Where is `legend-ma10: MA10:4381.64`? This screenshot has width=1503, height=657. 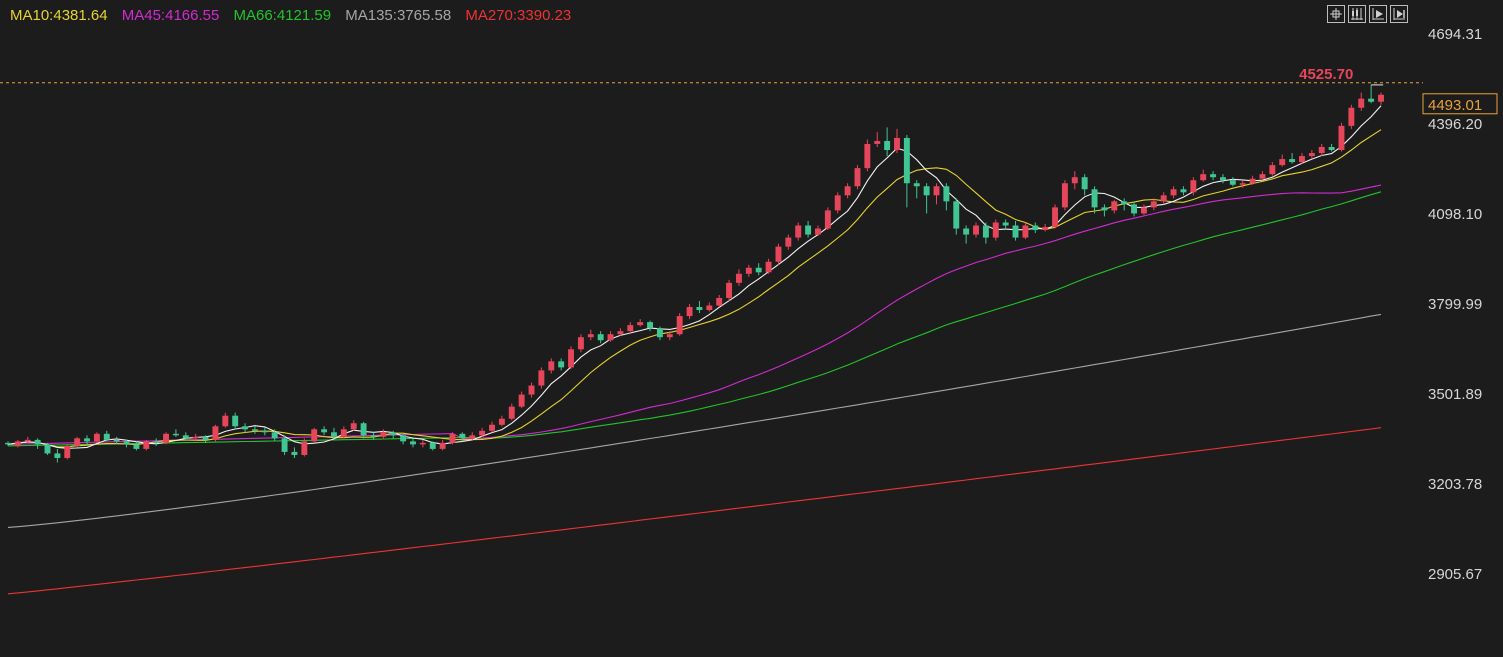 legend-ma10: MA10:4381.64 is located at coordinates (59, 15).